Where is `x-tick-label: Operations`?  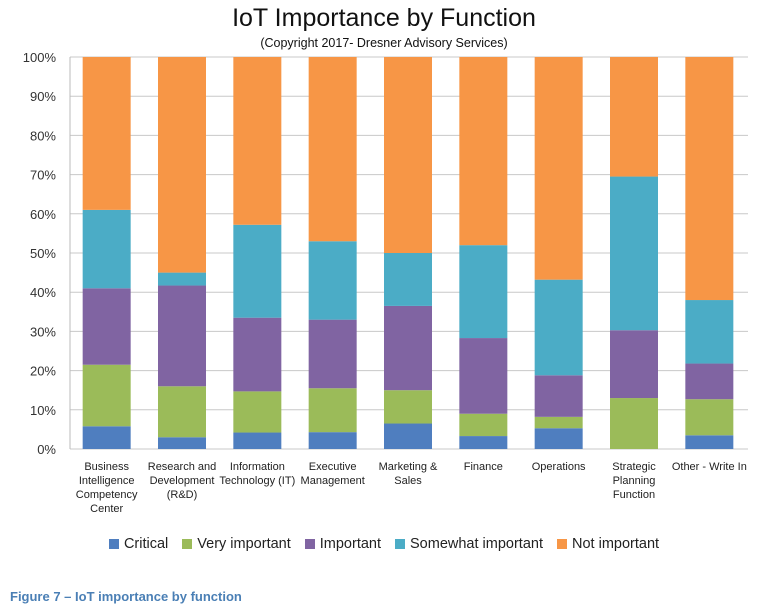
x-tick-label: Operations is located at coordinates (558, 467).